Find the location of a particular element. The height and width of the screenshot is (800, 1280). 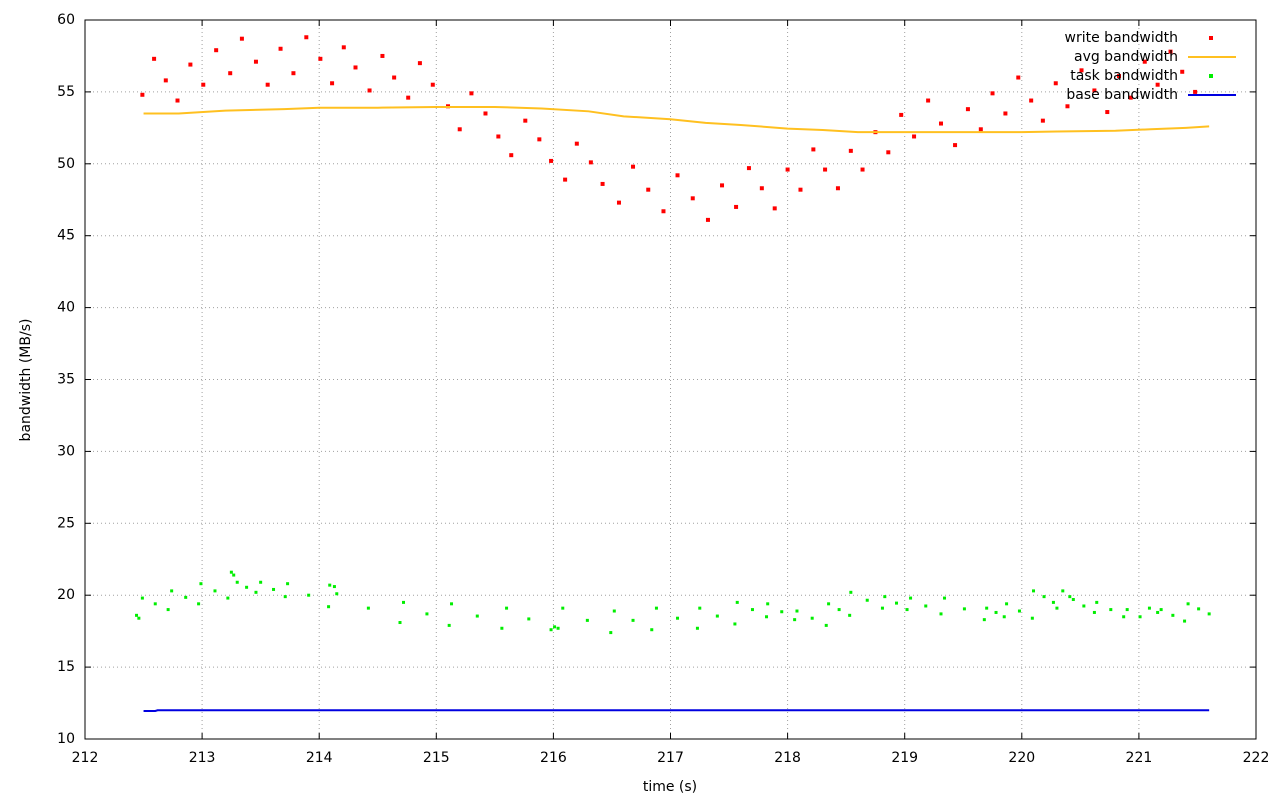

y-tick-label: 35 is located at coordinates (66, 380).